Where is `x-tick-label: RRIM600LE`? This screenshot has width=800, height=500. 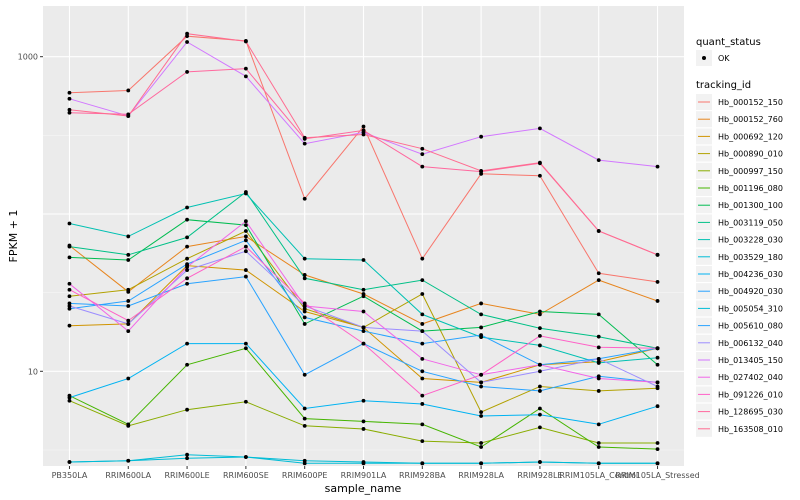
x-tick-label: RRIM600LE is located at coordinates (186, 475).